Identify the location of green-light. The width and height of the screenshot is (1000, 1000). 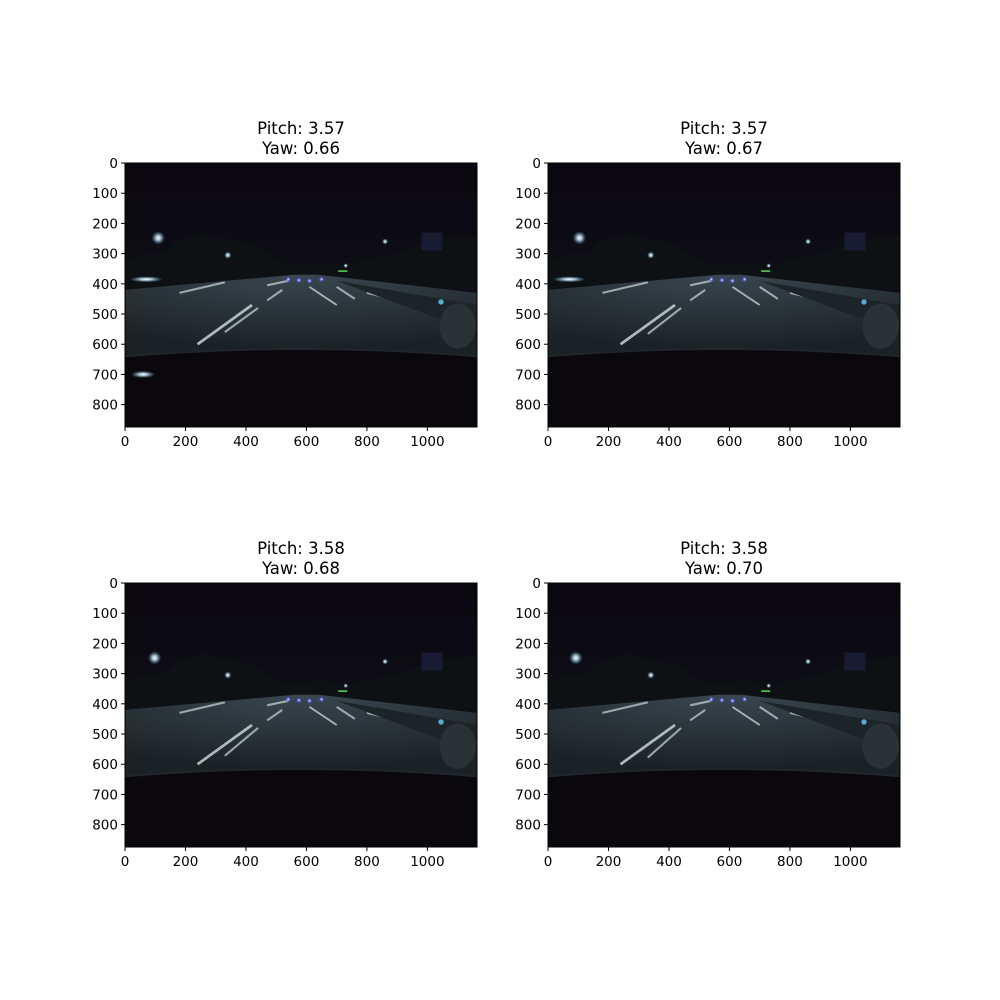
(766, 691).